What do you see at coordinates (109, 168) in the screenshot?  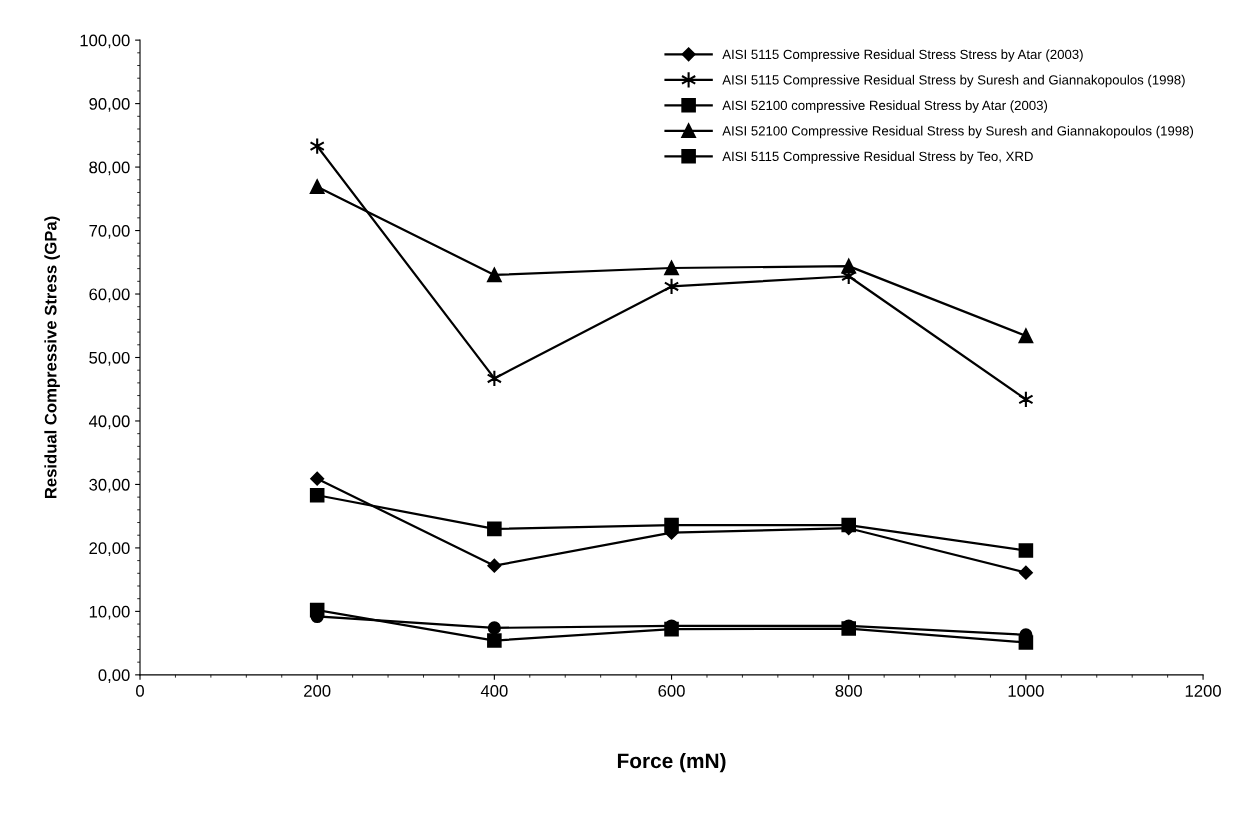 I see `y-tick-label: 80,00` at bounding box center [109, 168].